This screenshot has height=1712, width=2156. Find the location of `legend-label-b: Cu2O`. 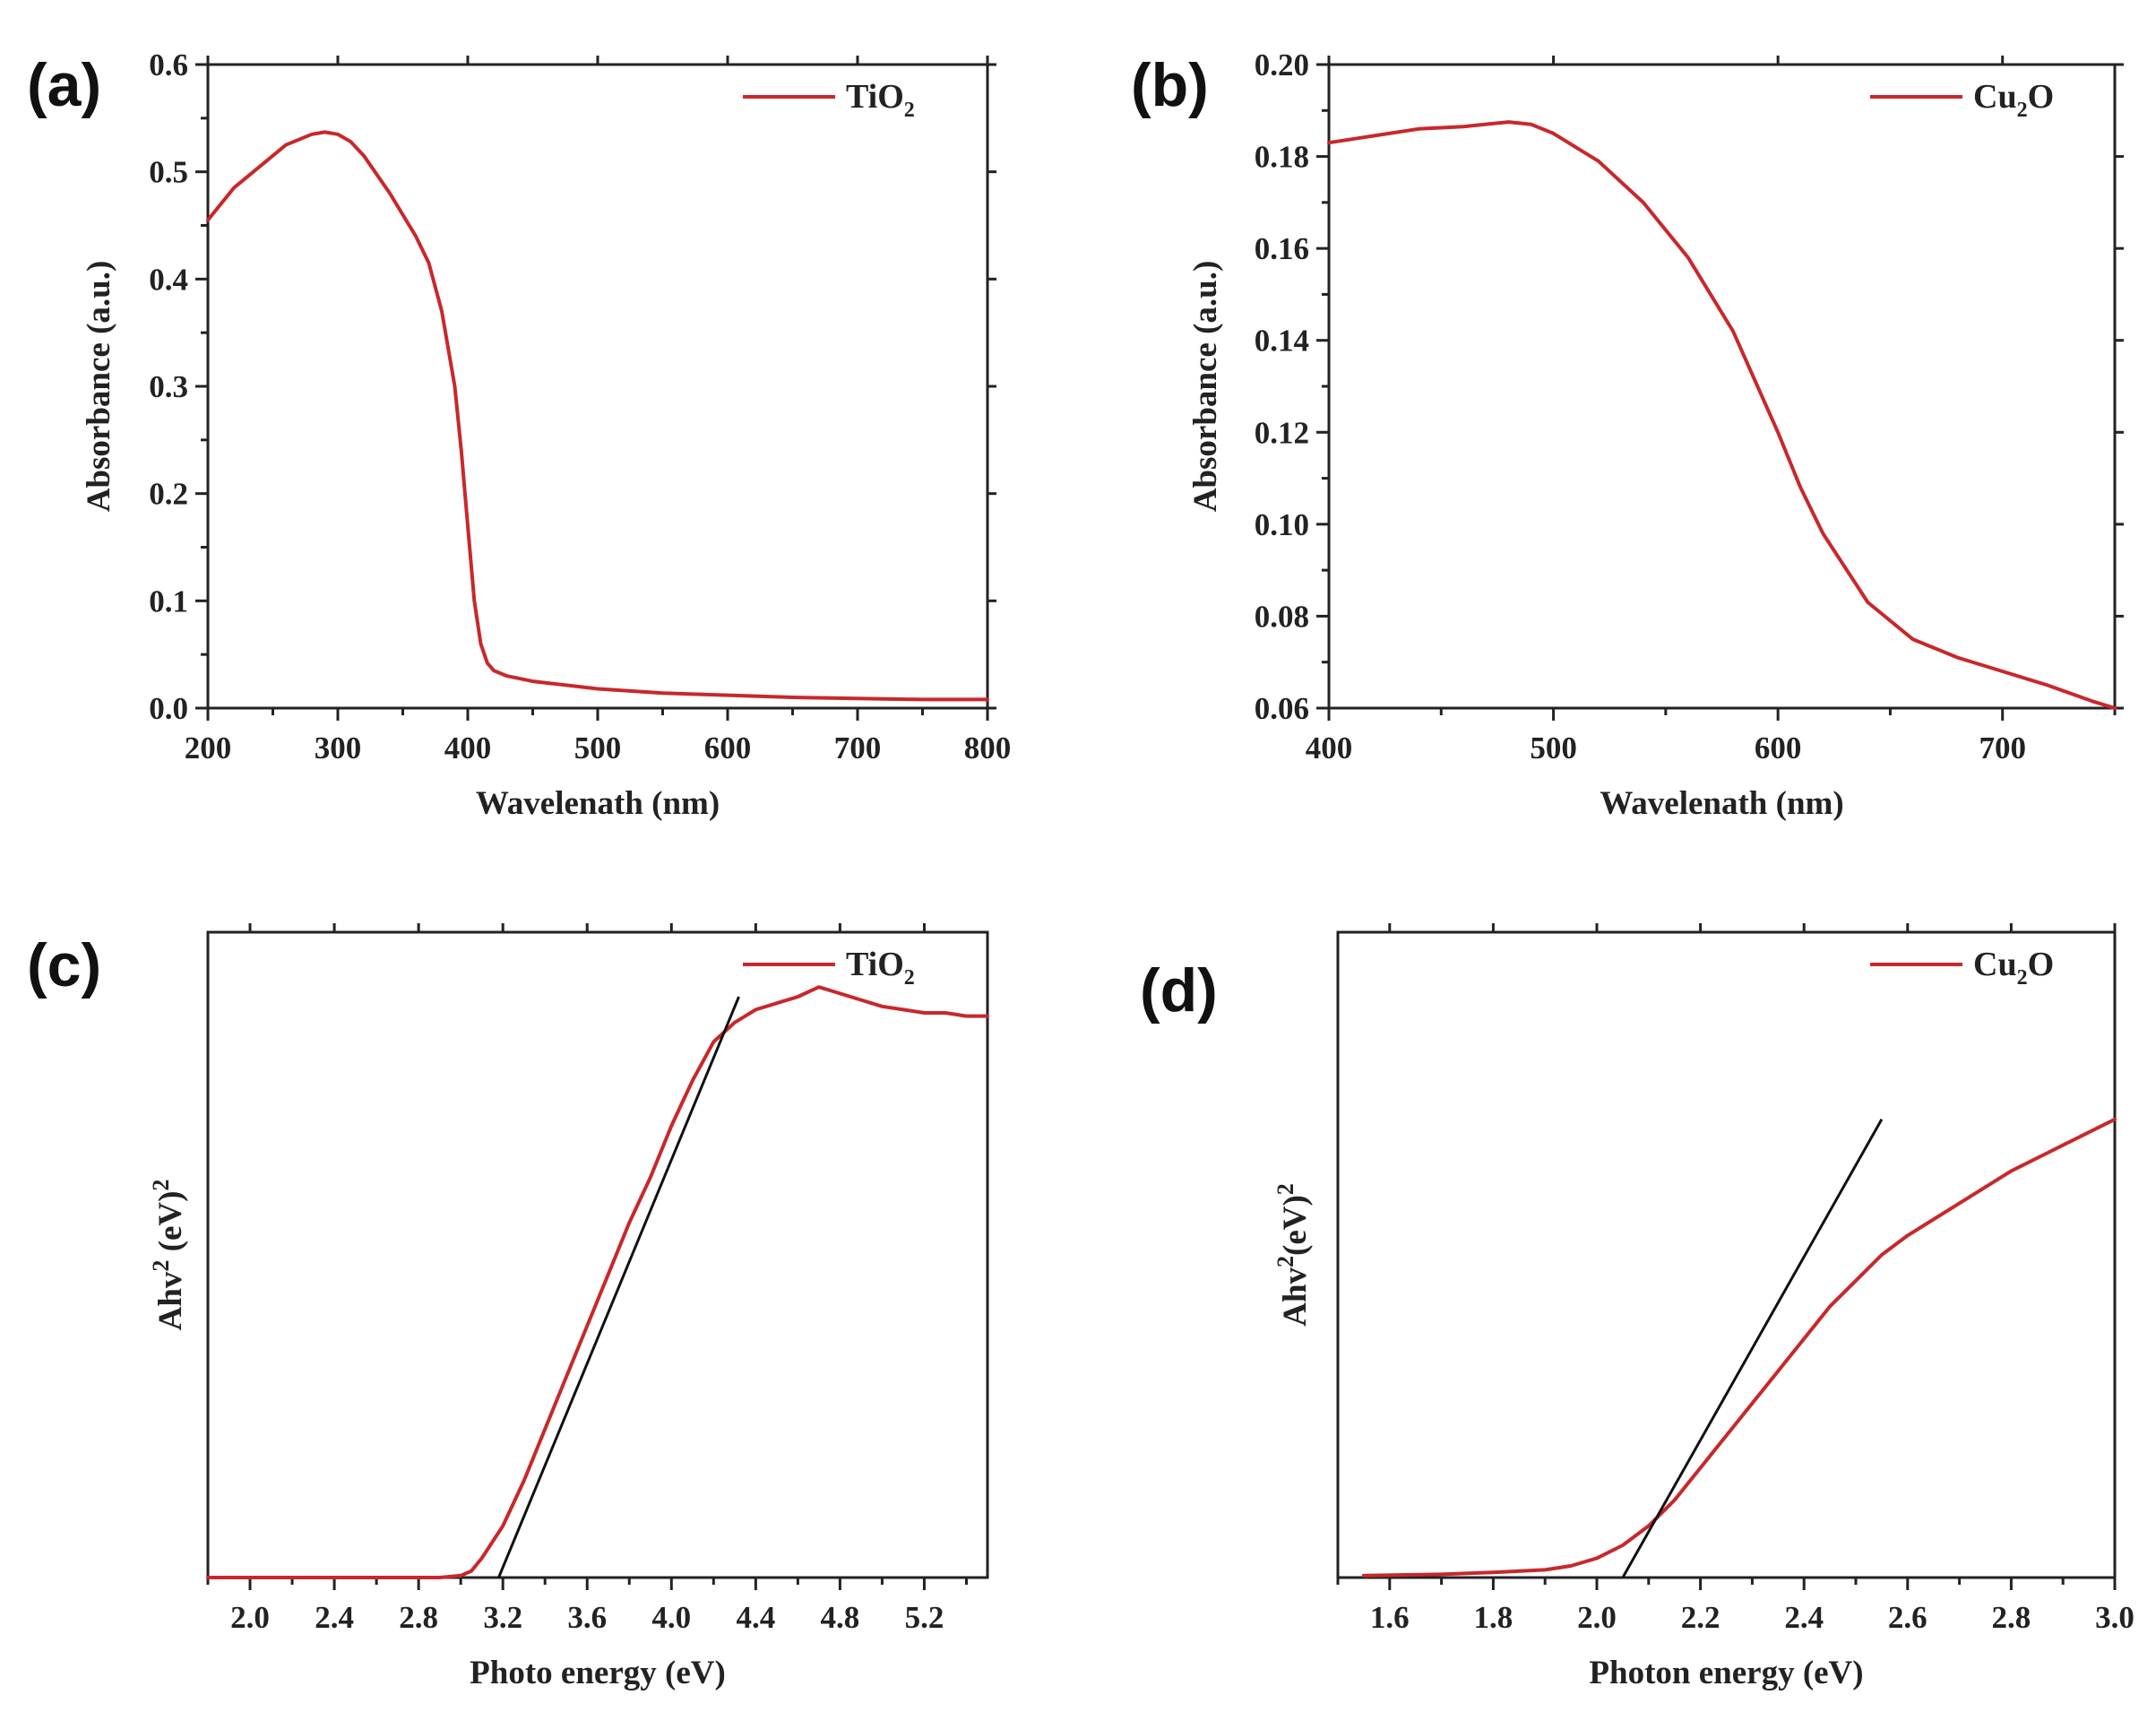

legend-label-b: Cu2O is located at coordinates (2013, 100).